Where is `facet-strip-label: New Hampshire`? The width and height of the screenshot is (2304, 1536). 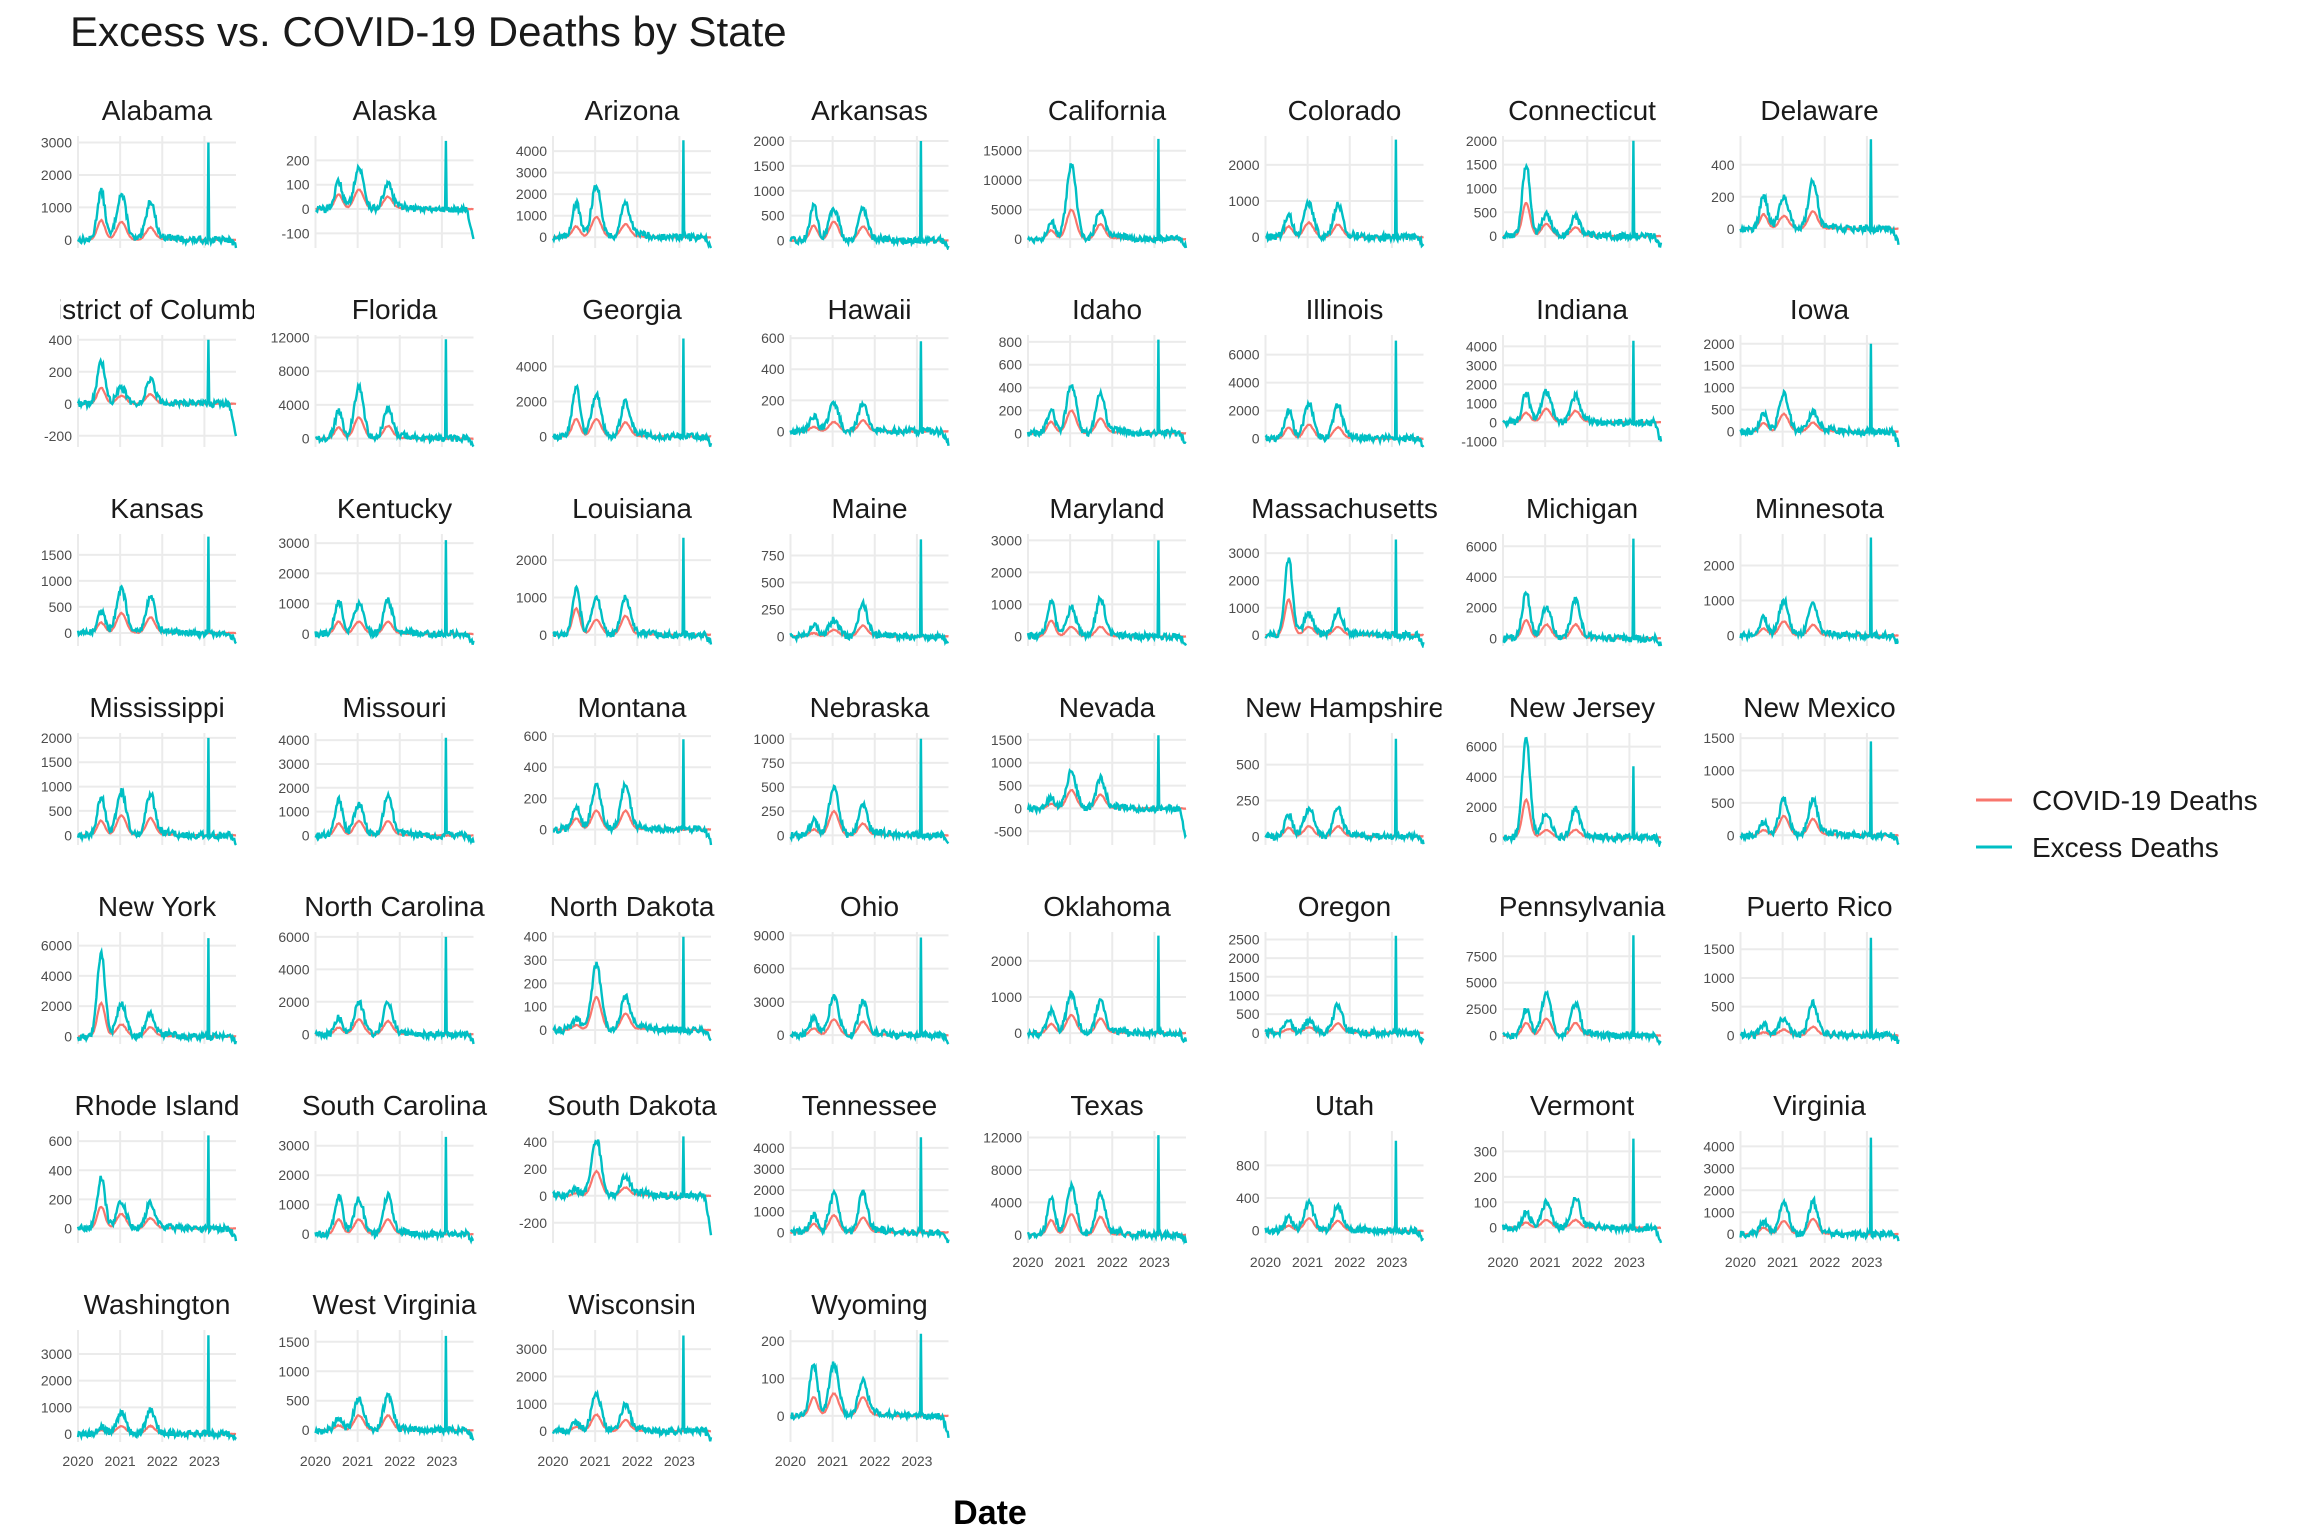 facet-strip-label: New Hampshire is located at coordinates (1344, 707).